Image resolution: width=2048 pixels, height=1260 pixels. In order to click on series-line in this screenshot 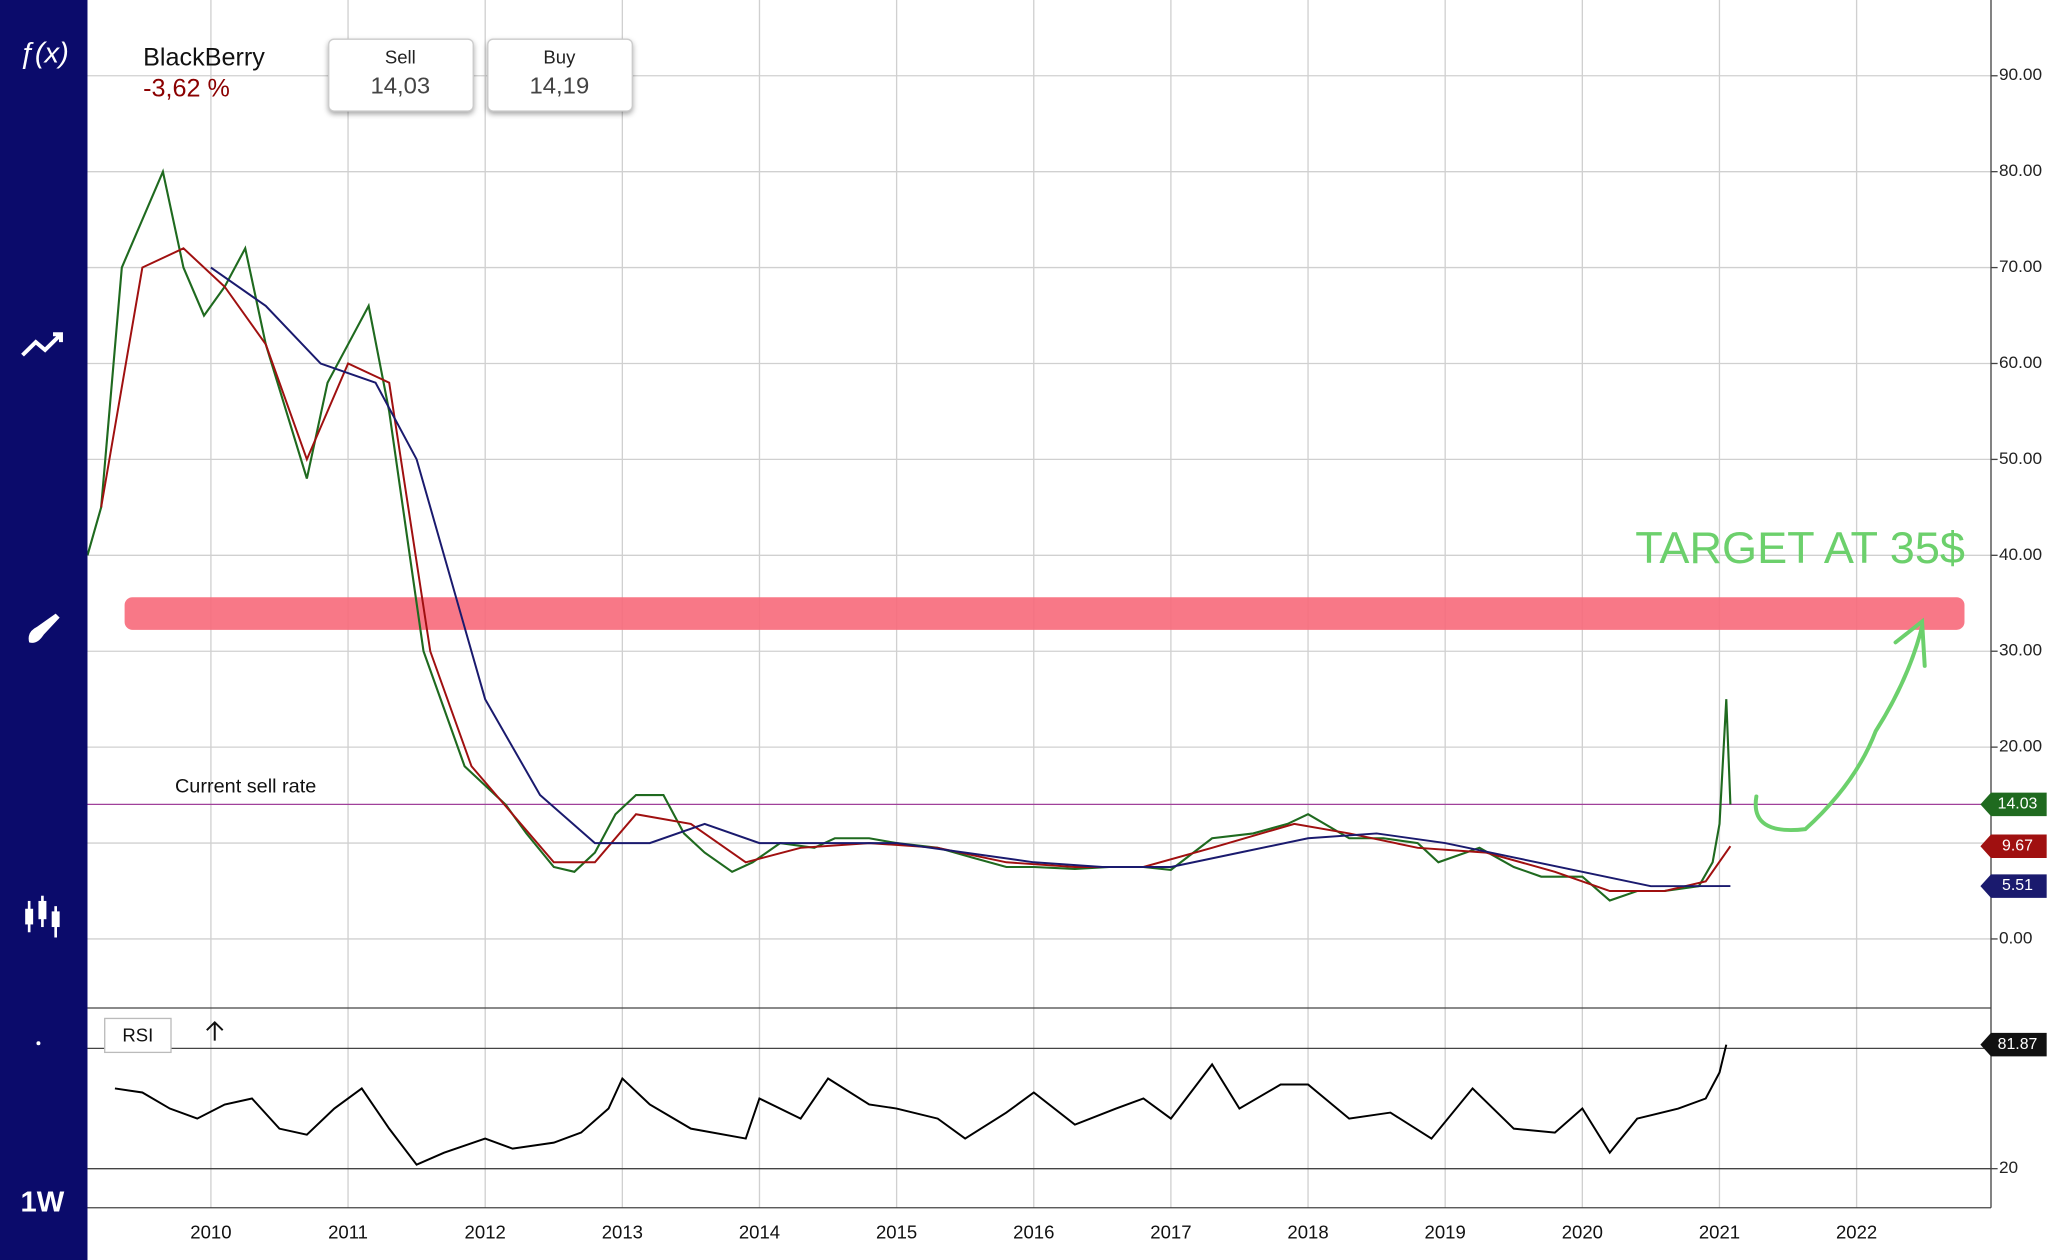, I will do `click(921, 1105)`.